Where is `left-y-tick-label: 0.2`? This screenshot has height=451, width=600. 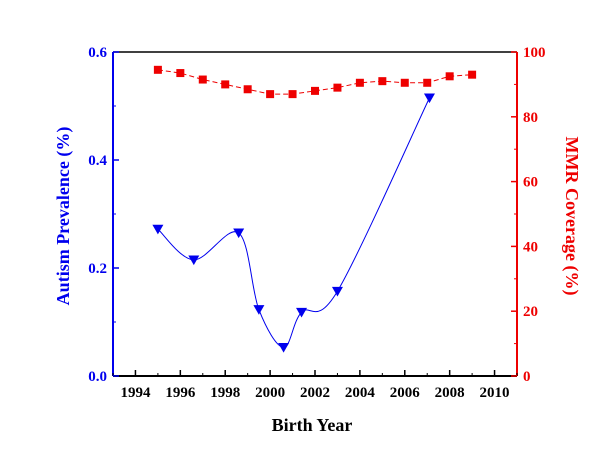 left-y-tick-label: 0.2 is located at coordinates (97, 269).